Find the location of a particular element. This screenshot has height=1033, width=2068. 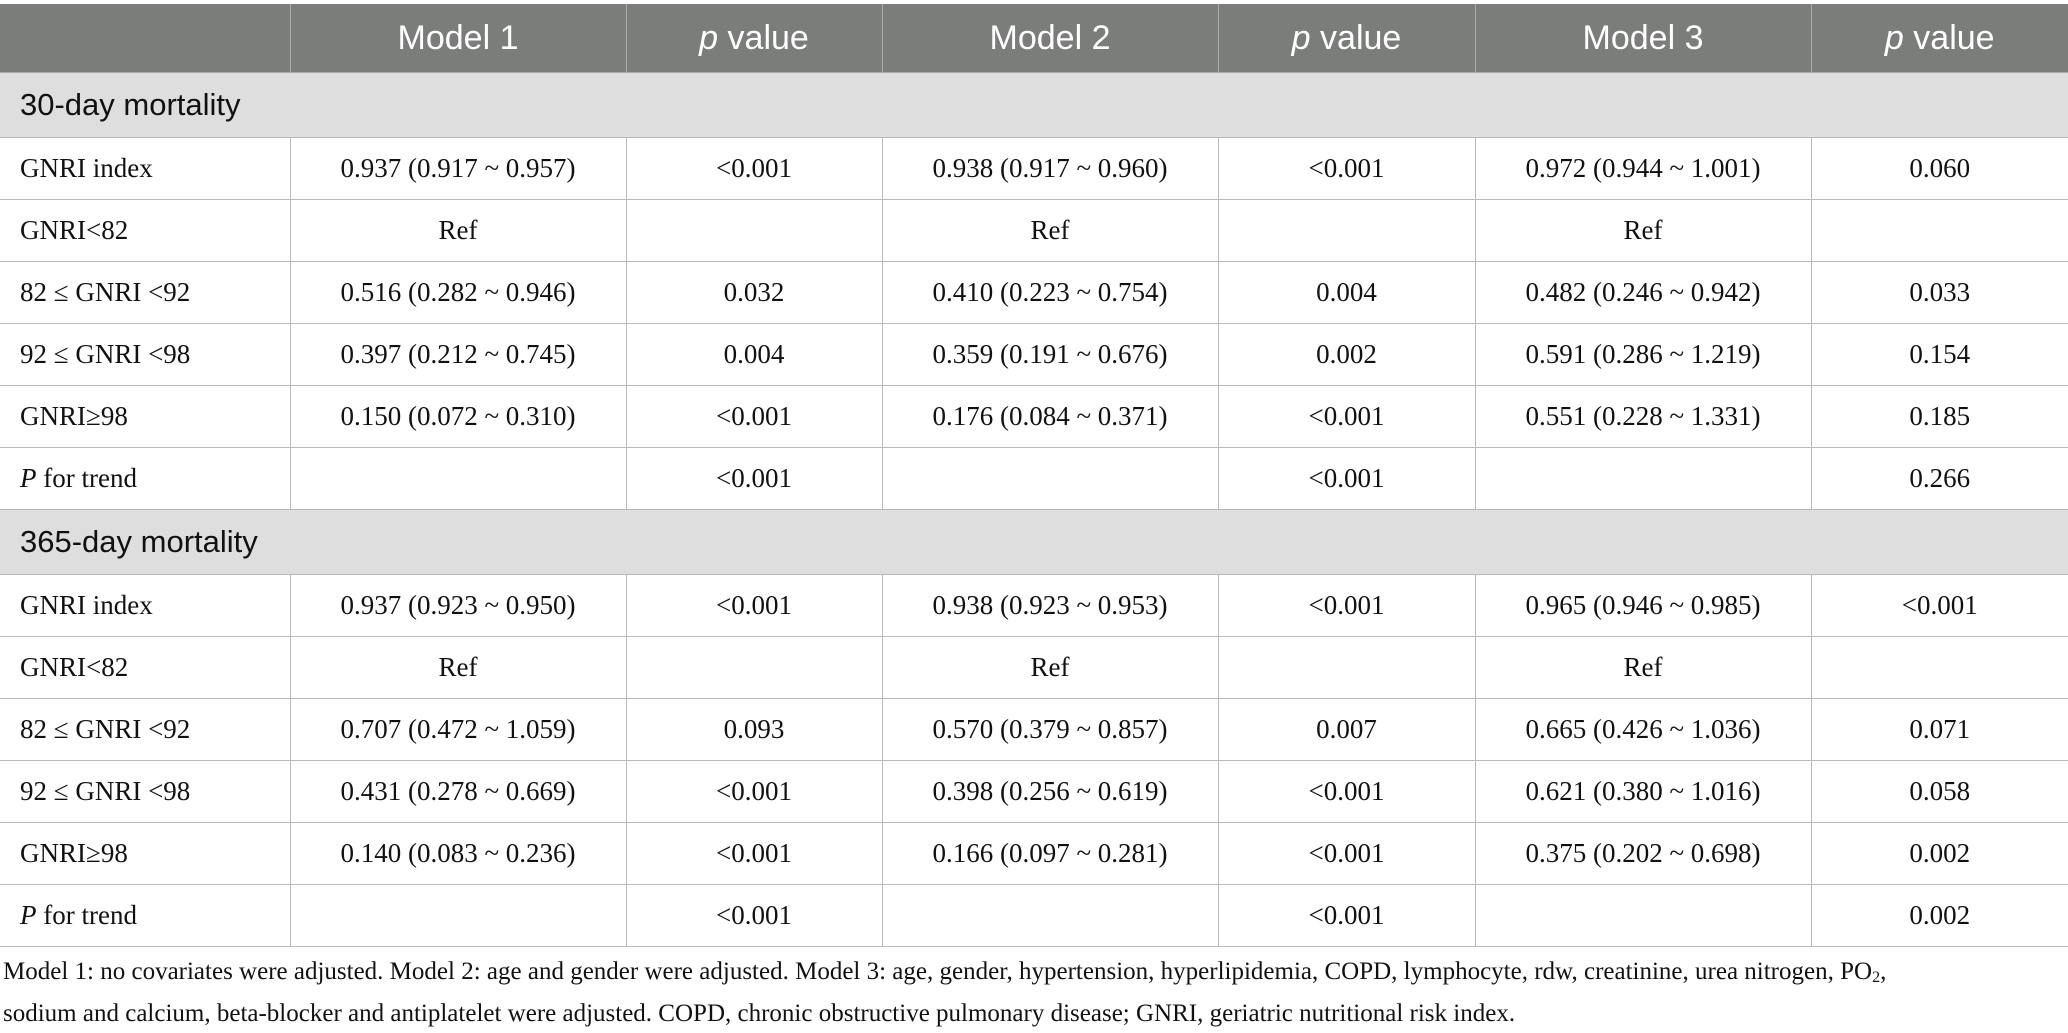

p-value-3: 0.266 is located at coordinates (1939, 478).